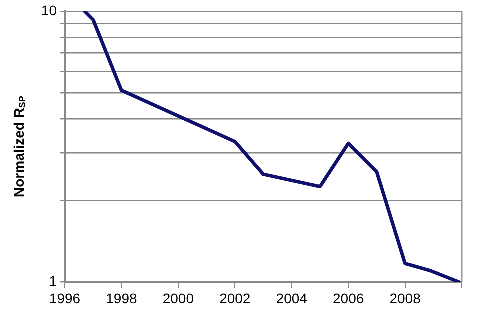 The image size is (480, 315). Describe the element at coordinates (65, 298) in the screenshot. I see `x-tick-label: 1996` at that location.